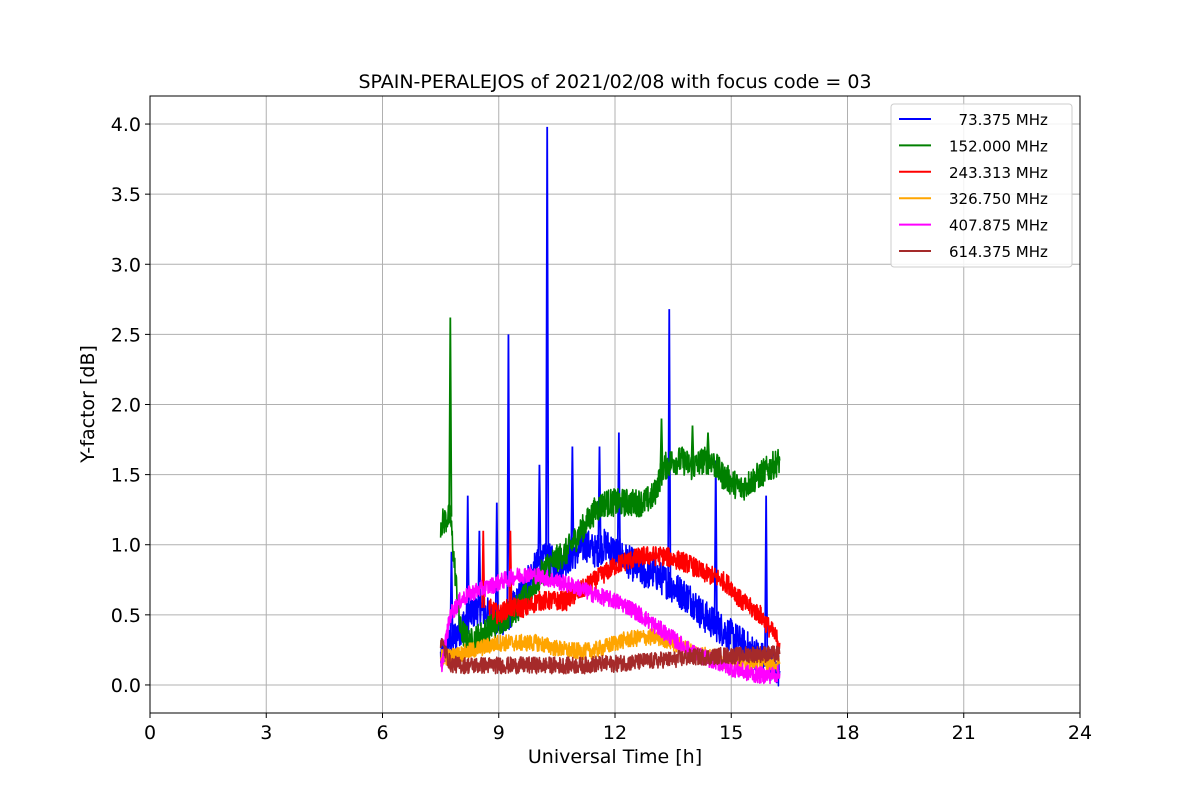 Image resolution: width=1200 pixels, height=800 pixels. I want to click on y-tick-label: 1.5, so click(126, 476).